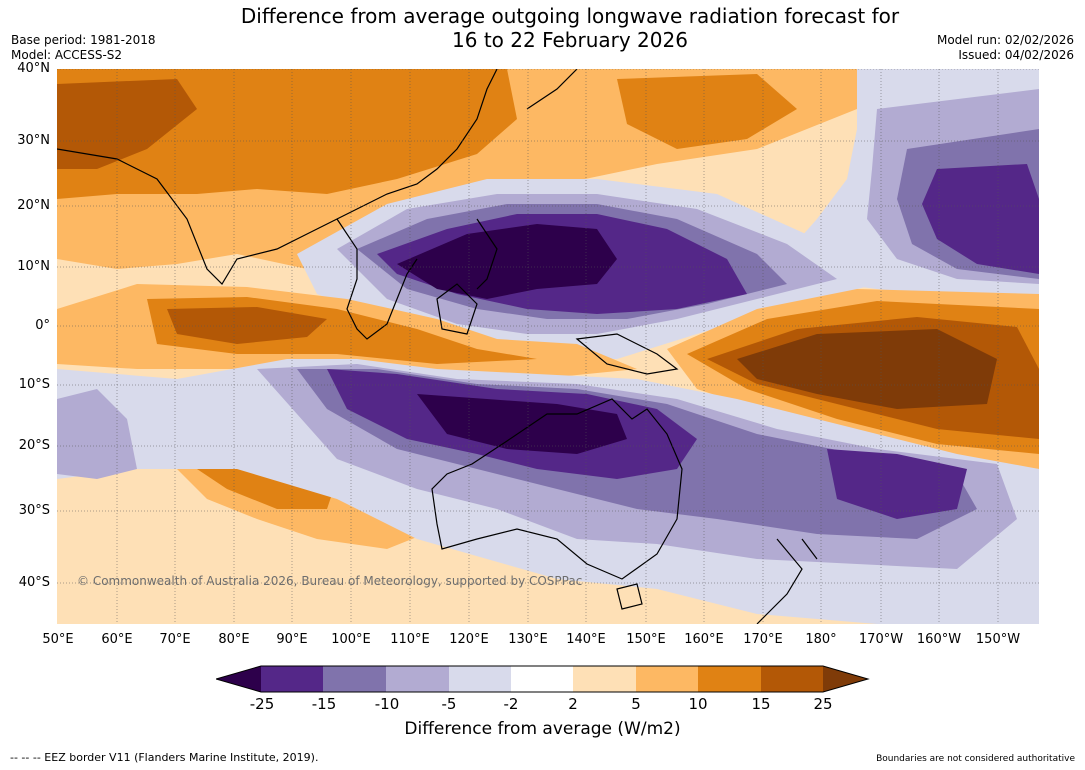 The width and height of the screenshot is (1085, 770). What do you see at coordinates (469, 639) in the screenshot?
I see `lon-label: 120°E` at bounding box center [469, 639].